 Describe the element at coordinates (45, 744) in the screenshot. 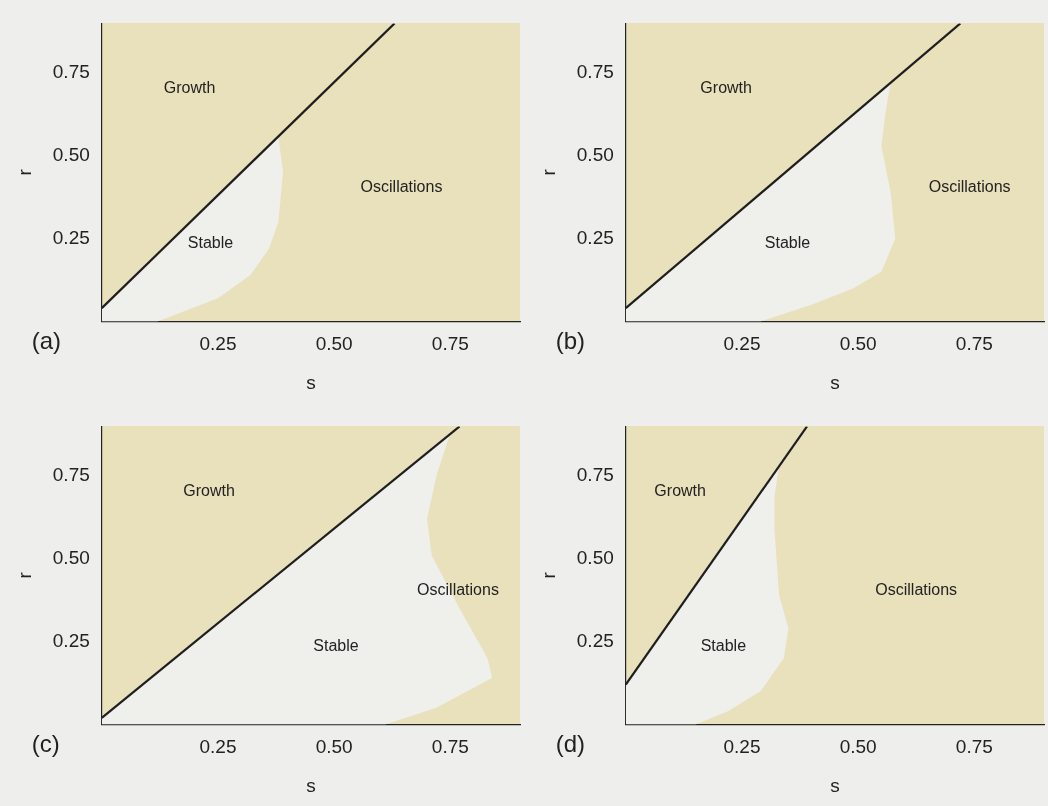

I see `text: (c)` at that location.